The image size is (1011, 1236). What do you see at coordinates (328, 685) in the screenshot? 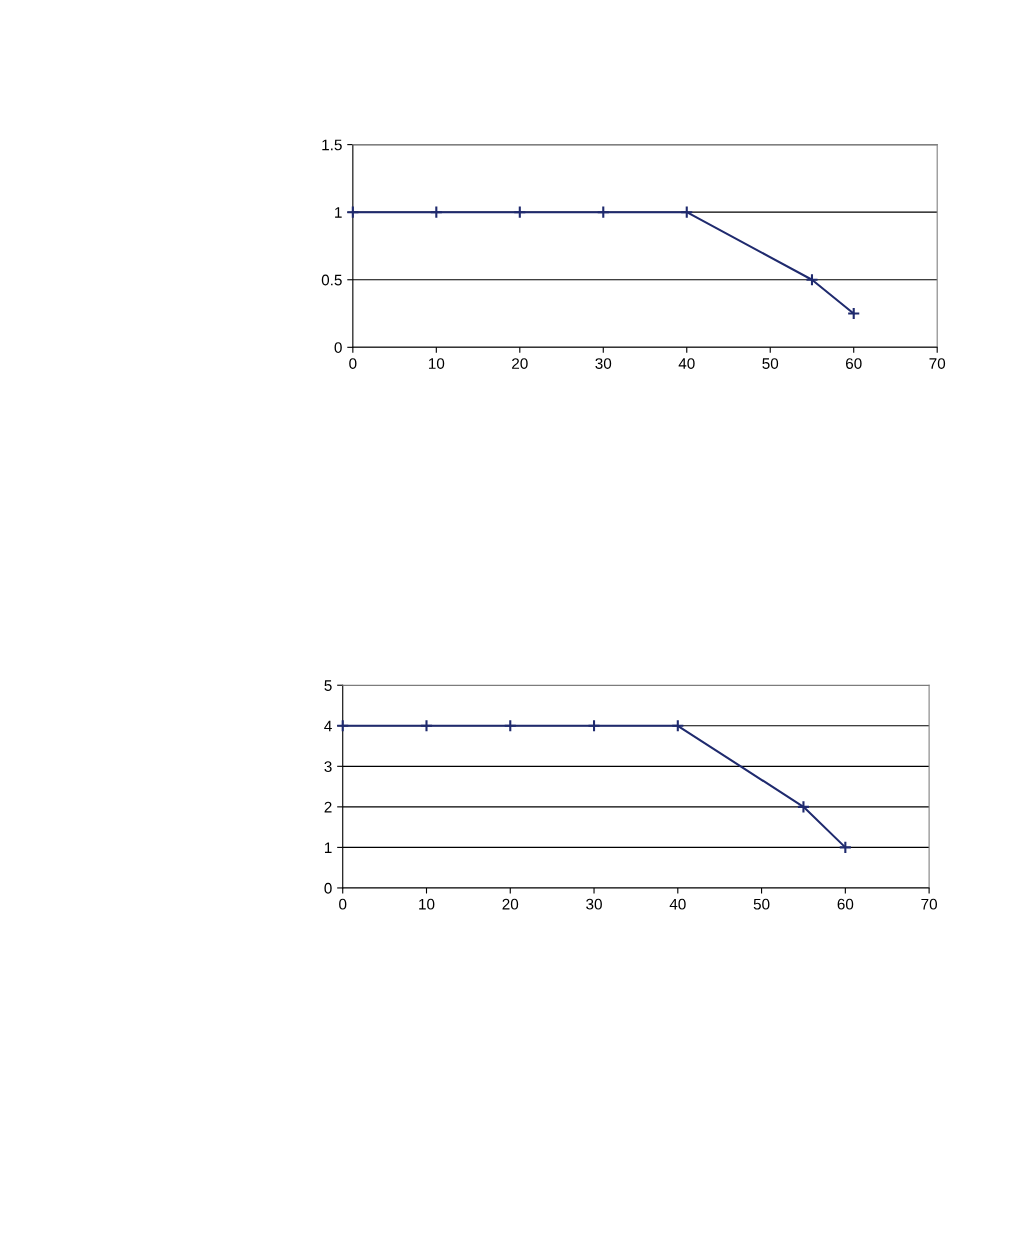
I see `y-tick-label: 5` at bounding box center [328, 685].